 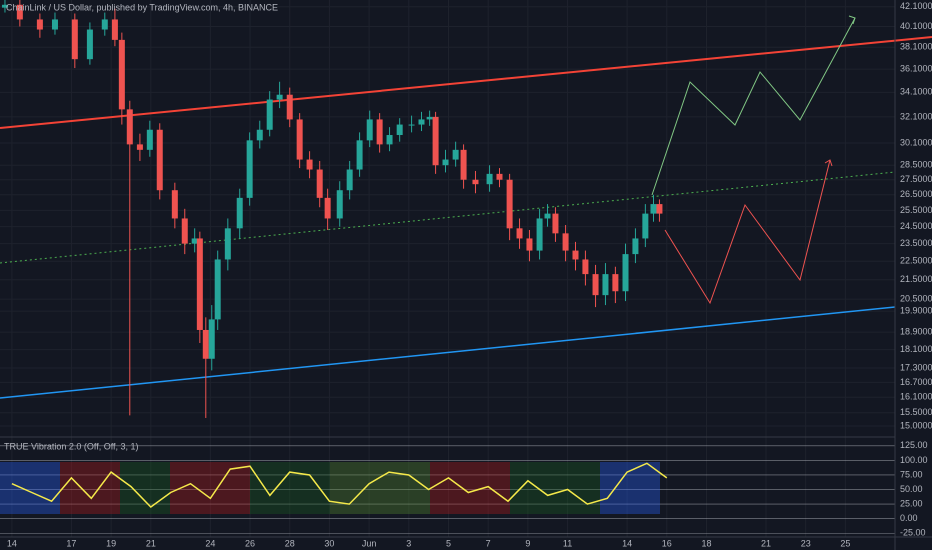 I want to click on x-tick-label: 30, so click(x=329, y=543).